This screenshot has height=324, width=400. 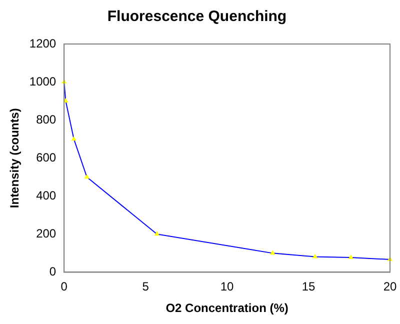 What do you see at coordinates (46, 195) in the screenshot?
I see `y-tick-label: 400` at bounding box center [46, 195].